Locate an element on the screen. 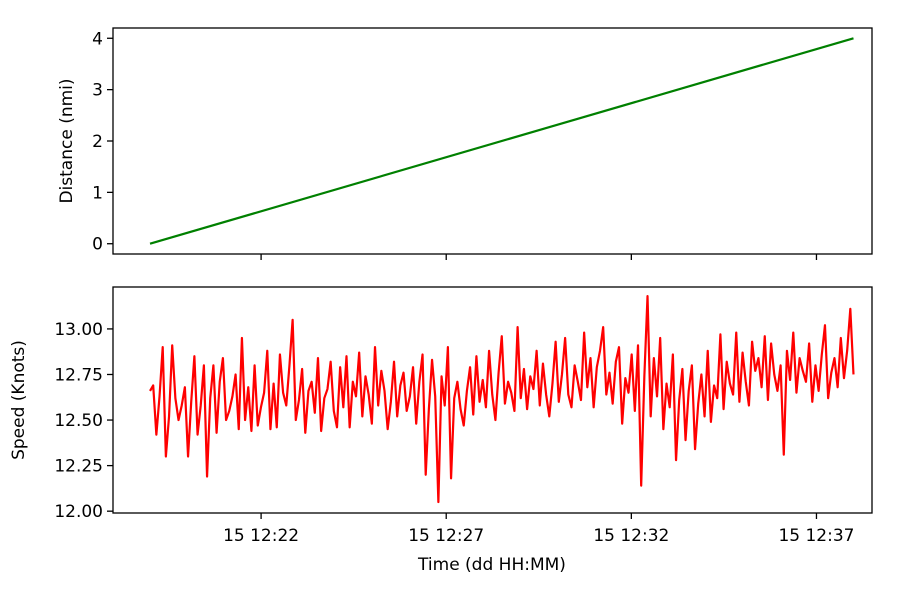 The width and height of the screenshot is (900, 600). speed-x-tick-label: 15 12:27 is located at coordinates (446, 536).